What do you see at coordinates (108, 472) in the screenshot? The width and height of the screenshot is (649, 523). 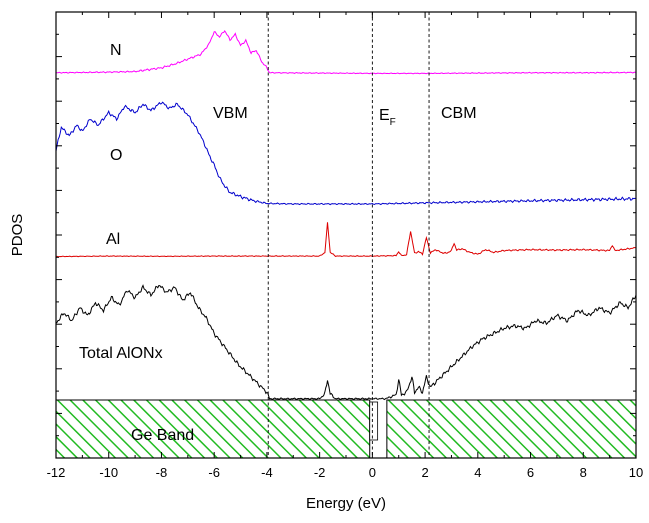 I see `x-tick-label: -10` at bounding box center [108, 472].